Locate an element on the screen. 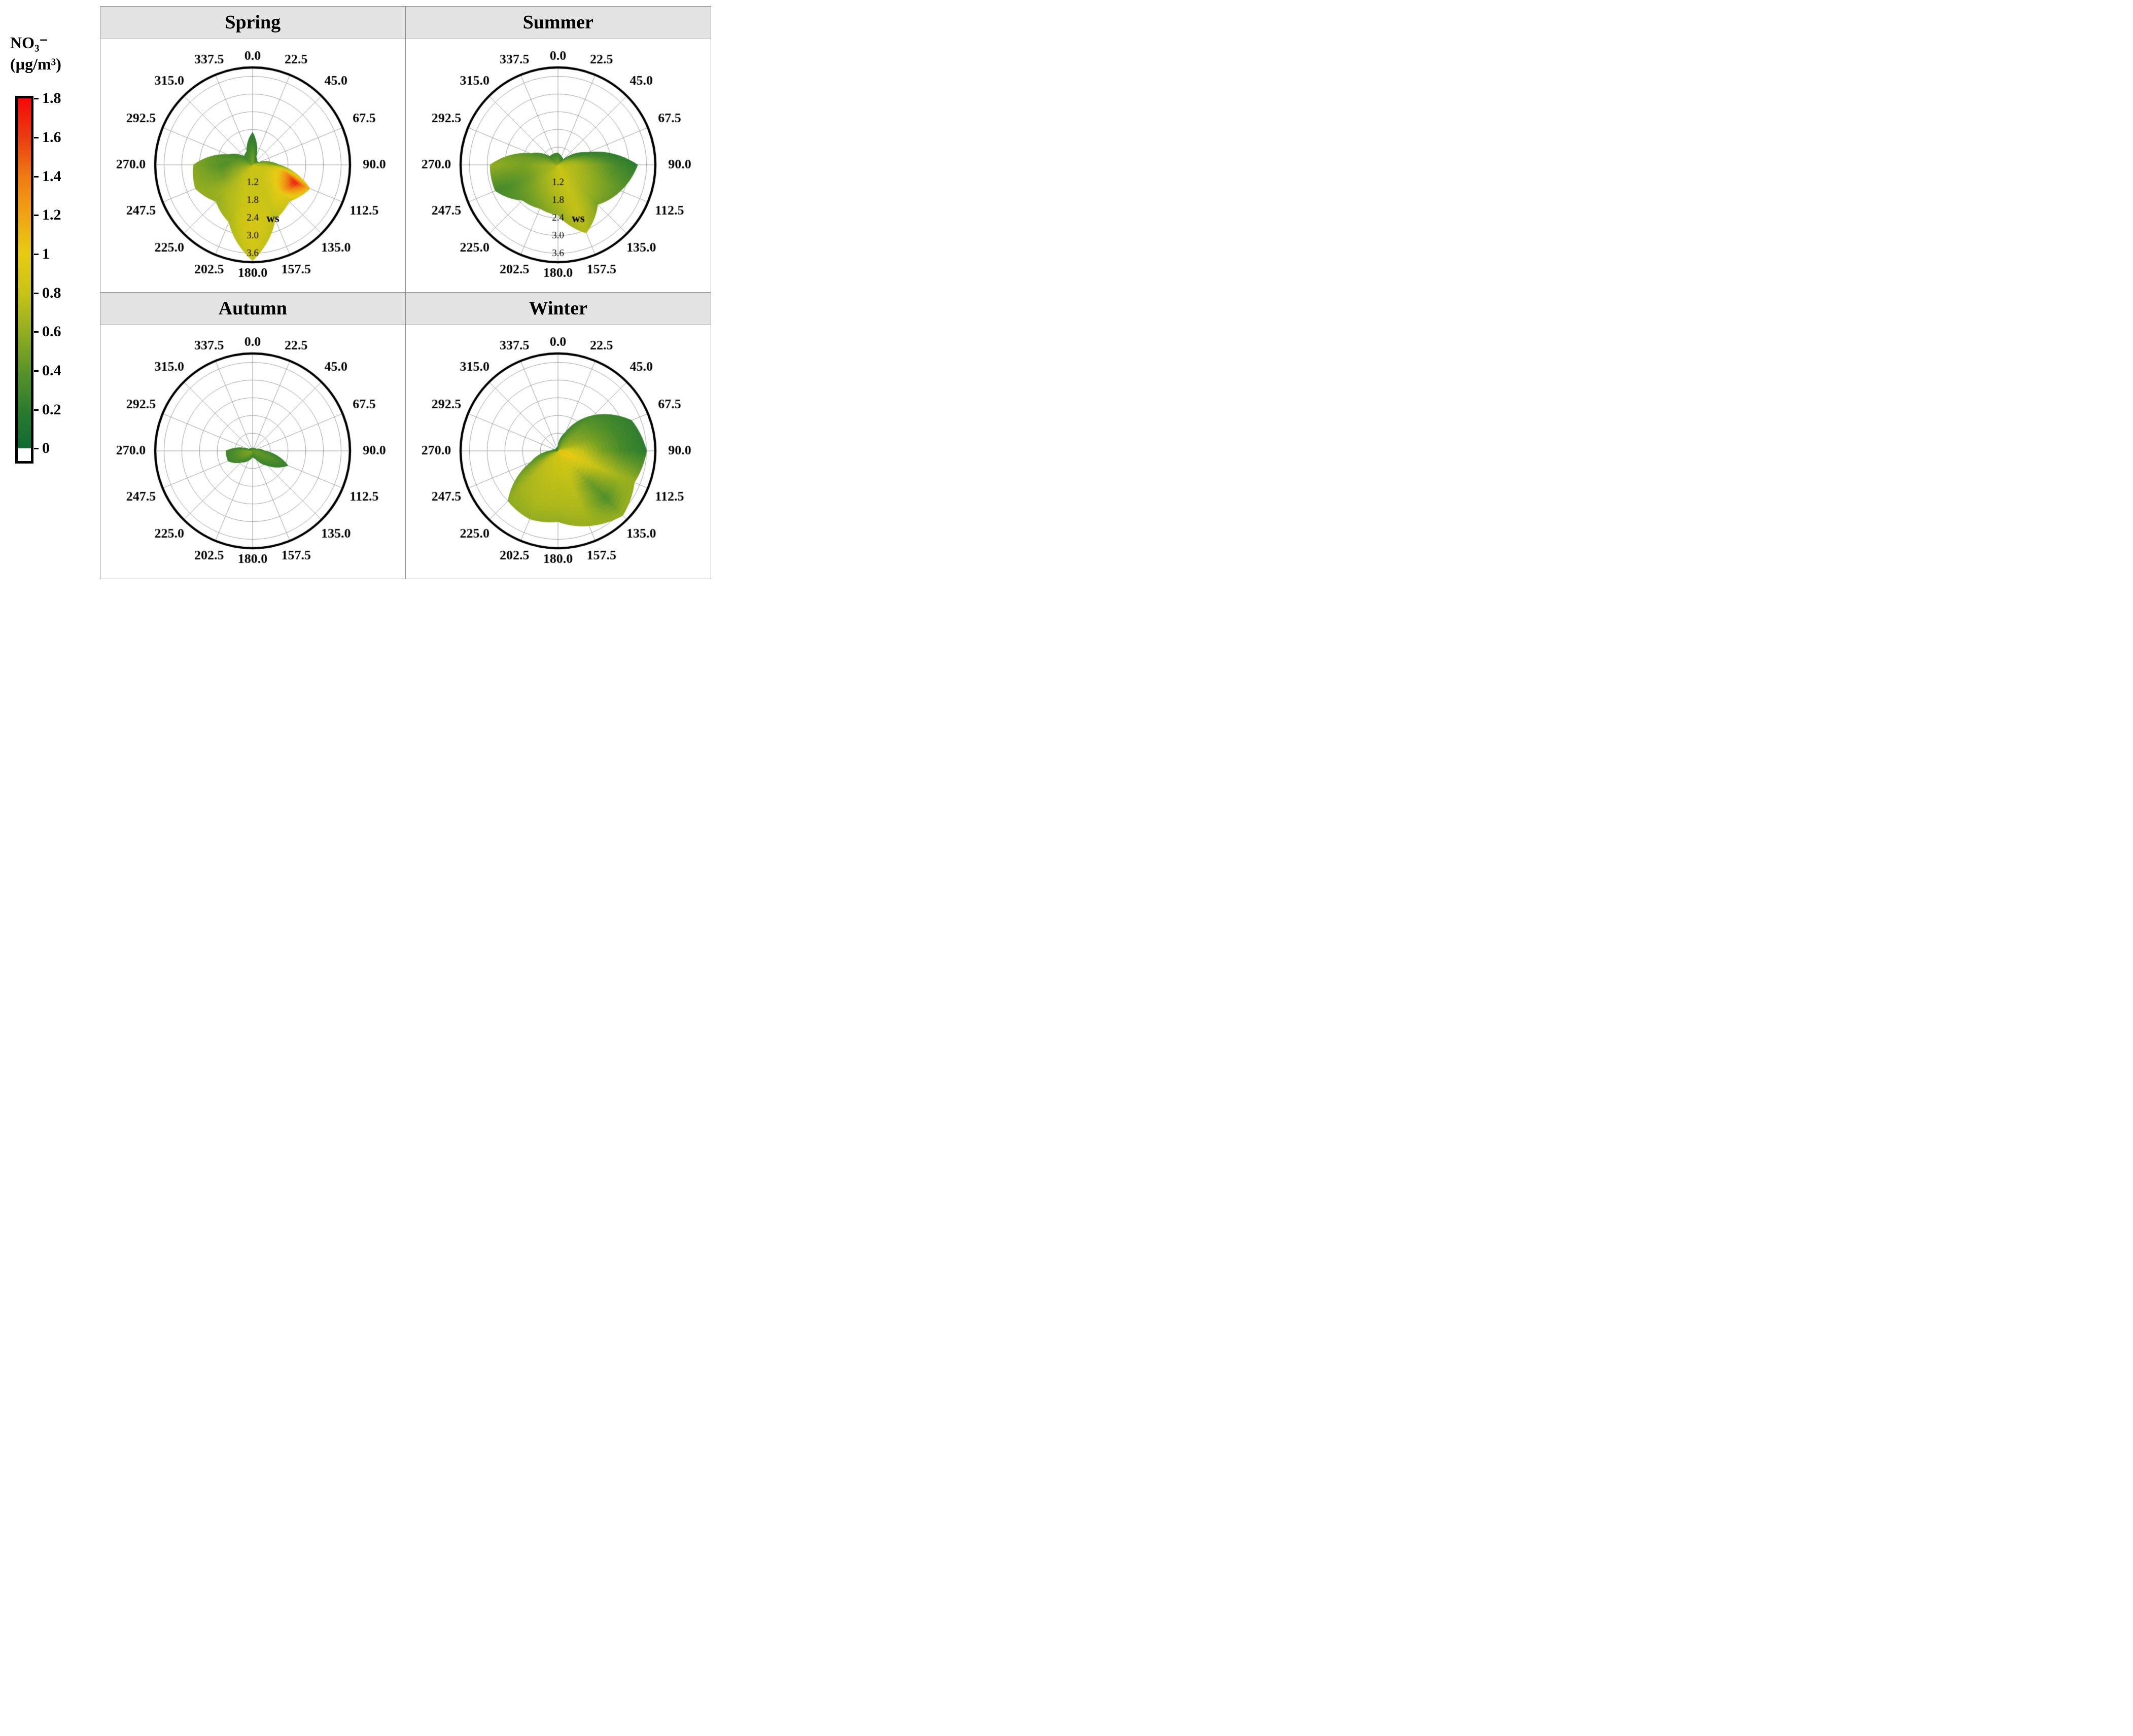 The width and height of the screenshot is (2133, 1736). panel-winter: Winter is located at coordinates (558, 436).